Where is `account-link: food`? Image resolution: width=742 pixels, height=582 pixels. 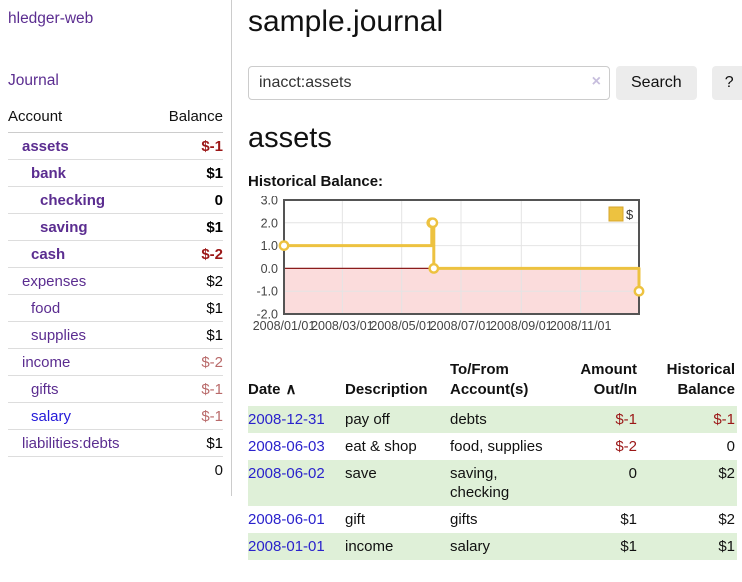 account-link: food is located at coordinates (46, 308).